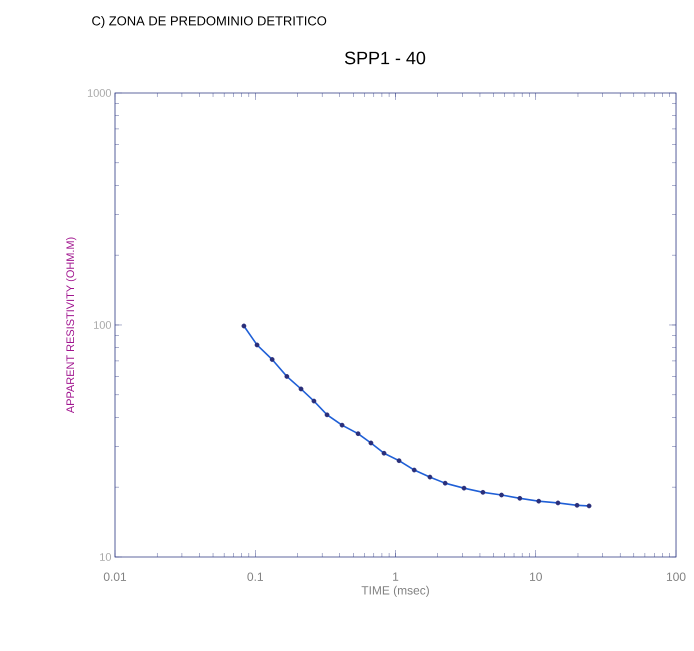 This screenshot has width=694, height=651. Describe the element at coordinates (255, 576) in the screenshot. I see `x-tick-label: 0.1` at that location.